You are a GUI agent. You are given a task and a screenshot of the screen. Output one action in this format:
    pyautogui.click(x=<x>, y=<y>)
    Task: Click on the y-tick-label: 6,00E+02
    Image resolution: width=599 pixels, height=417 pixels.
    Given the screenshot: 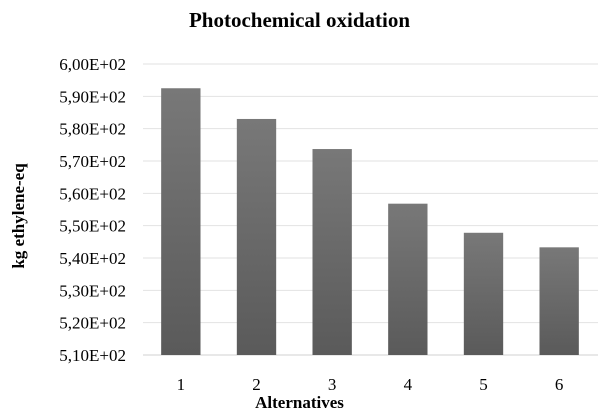 What is the action you would take?
    pyautogui.click(x=92, y=64)
    